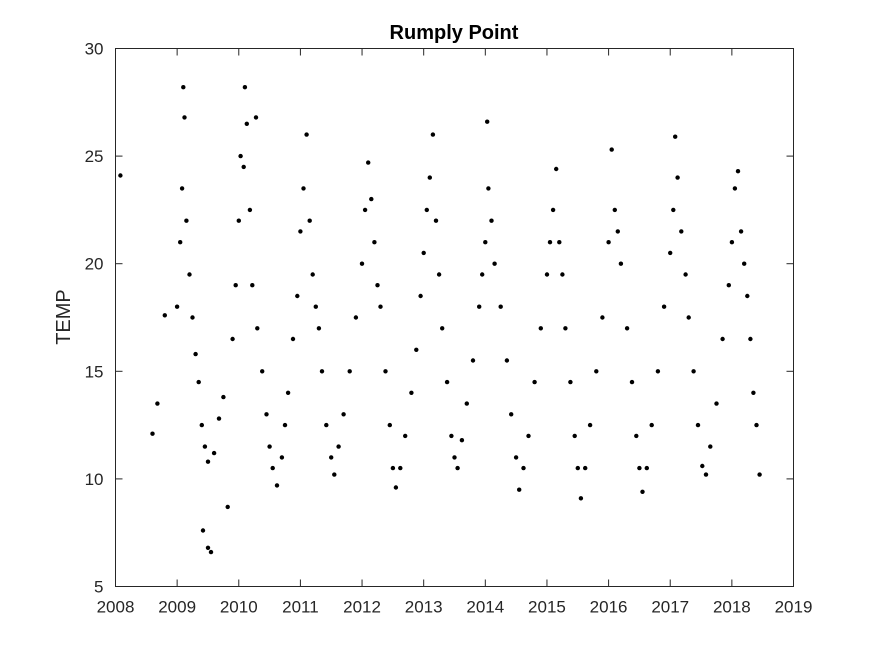  Describe the element at coordinates (485, 607) in the screenshot. I see `x-tick-label: 2014` at that location.